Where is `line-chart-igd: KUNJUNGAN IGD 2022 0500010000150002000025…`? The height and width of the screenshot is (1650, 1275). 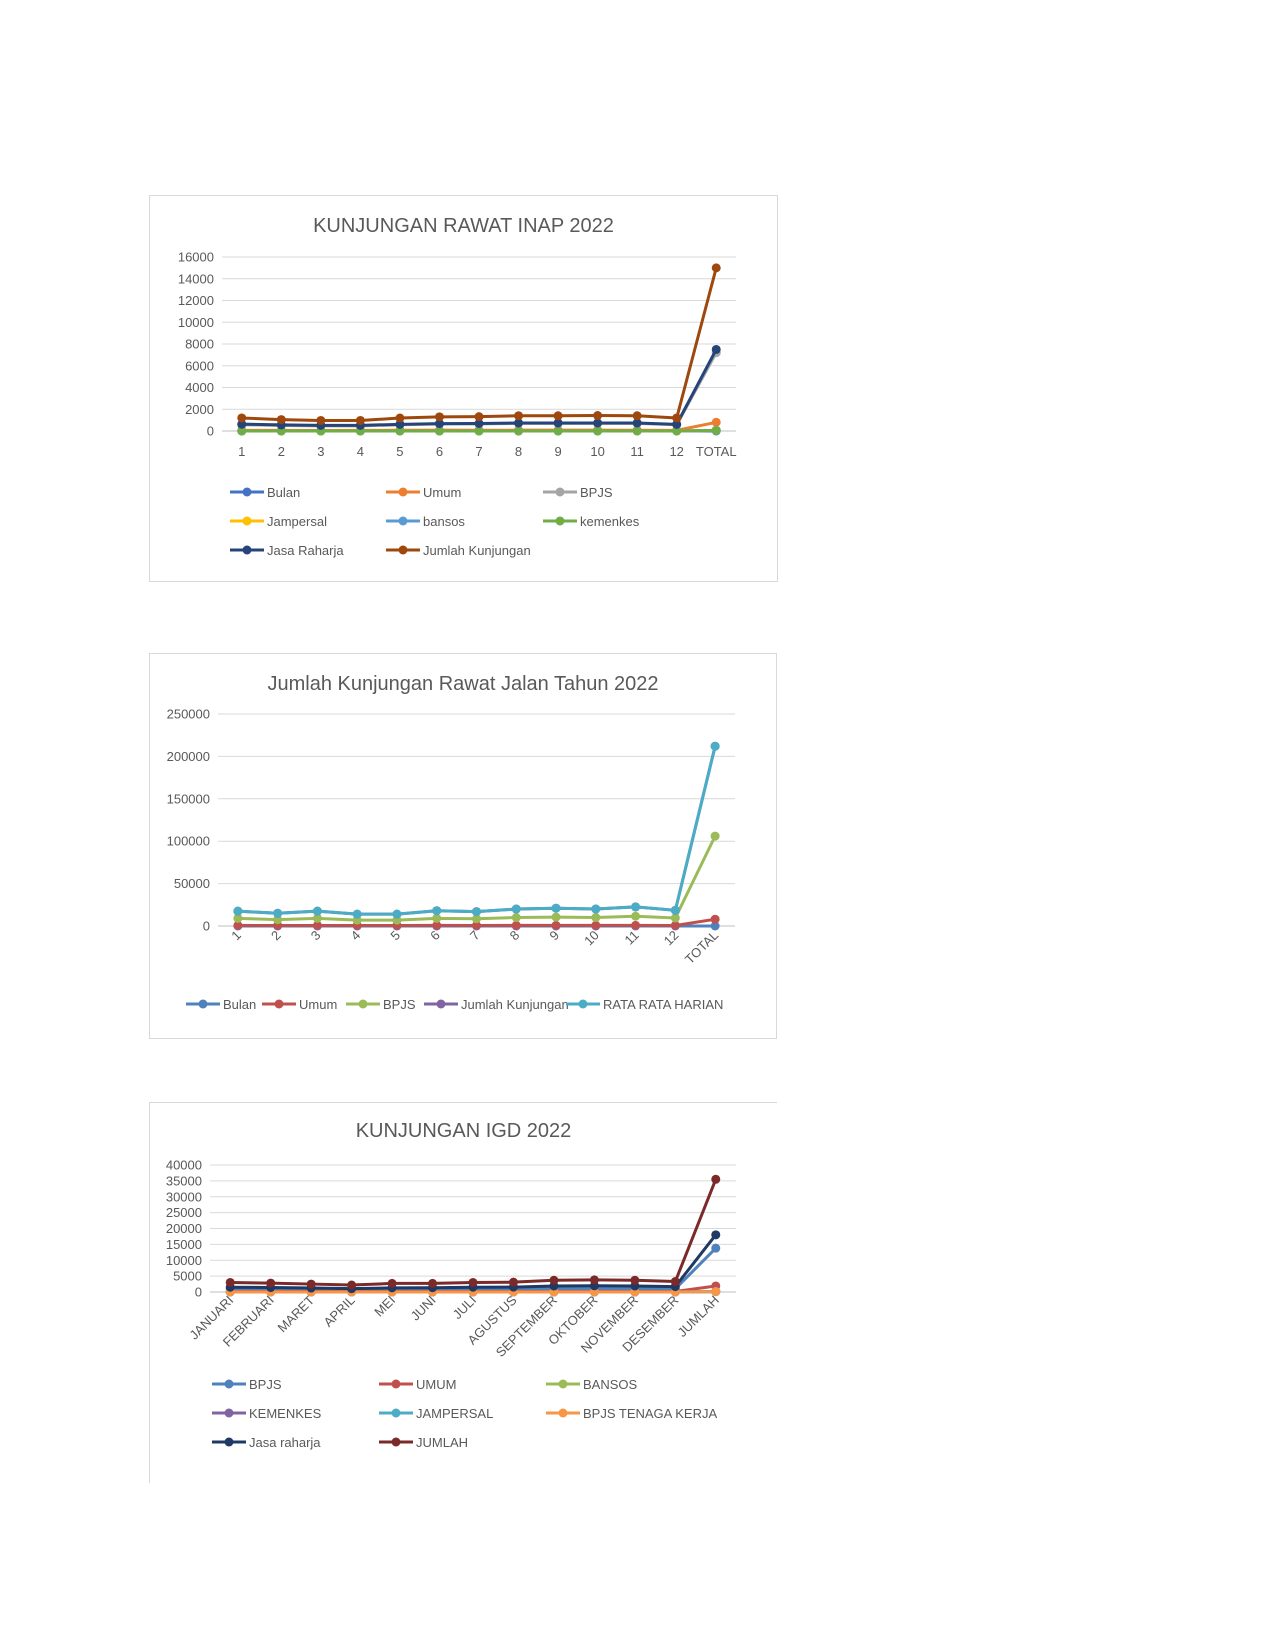
line-chart-igd: KUNJUNGAN IGD 2022 0500010000150002000025… is located at coordinates (451, 1285).